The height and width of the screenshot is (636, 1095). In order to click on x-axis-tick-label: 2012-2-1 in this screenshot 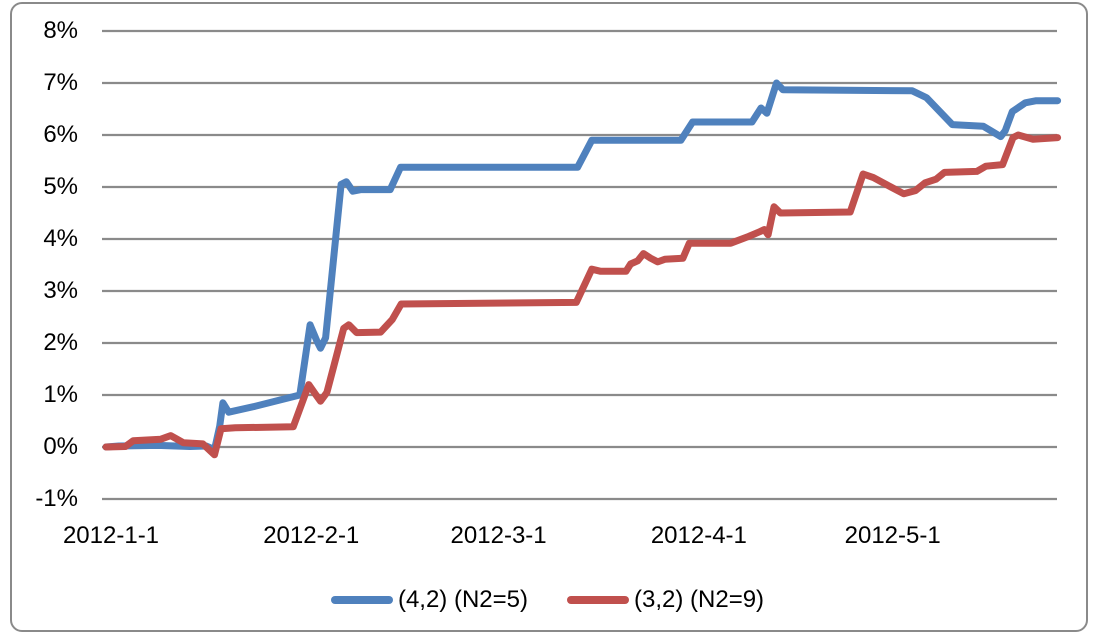, I will do `click(311, 535)`.